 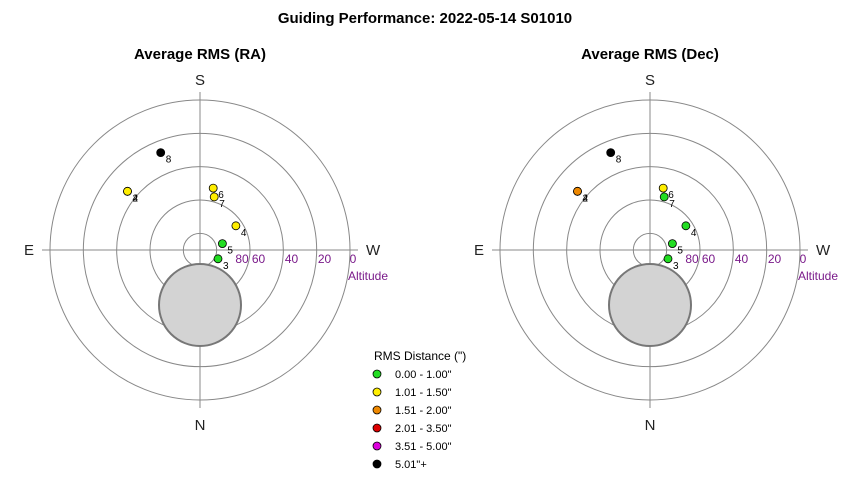 What do you see at coordinates (200, 54) in the screenshot?
I see `plot-title-ra: Average RMS (RA)` at bounding box center [200, 54].